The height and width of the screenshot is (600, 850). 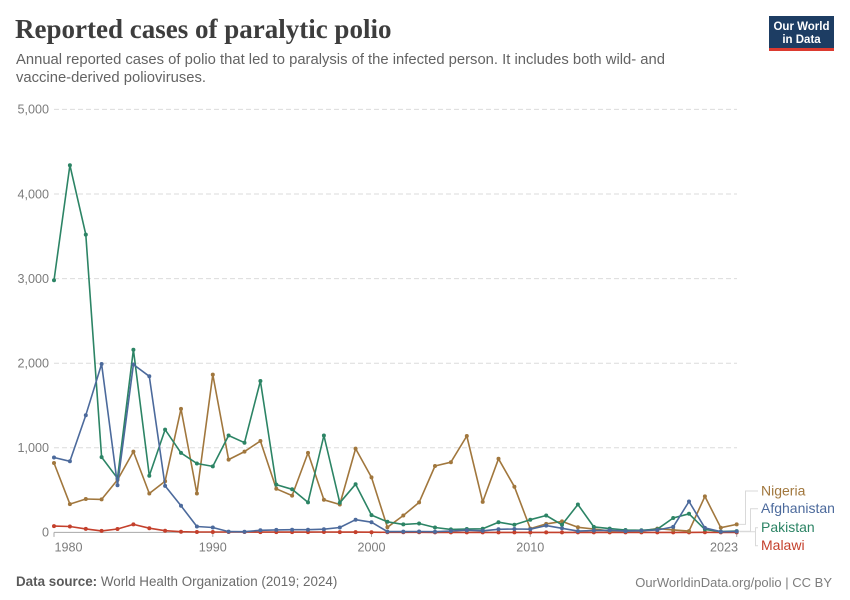 What do you see at coordinates (33, 364) in the screenshot?
I see `svg-text: 2,000` at bounding box center [33, 364].